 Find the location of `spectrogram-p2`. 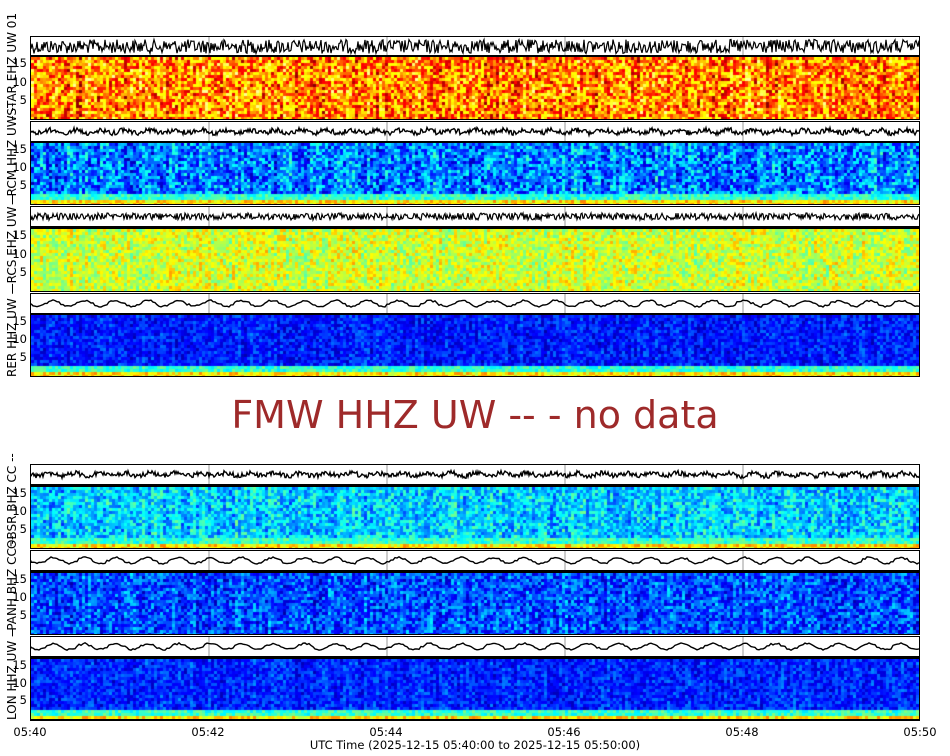

spectrogram-p2 is located at coordinates (475, 173).